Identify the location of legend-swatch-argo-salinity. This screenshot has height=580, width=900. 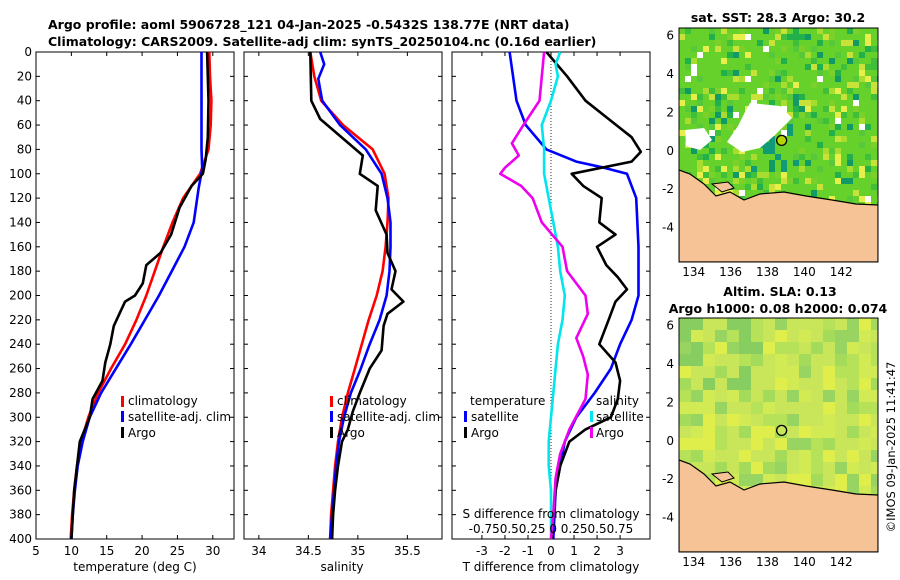
(591, 432).